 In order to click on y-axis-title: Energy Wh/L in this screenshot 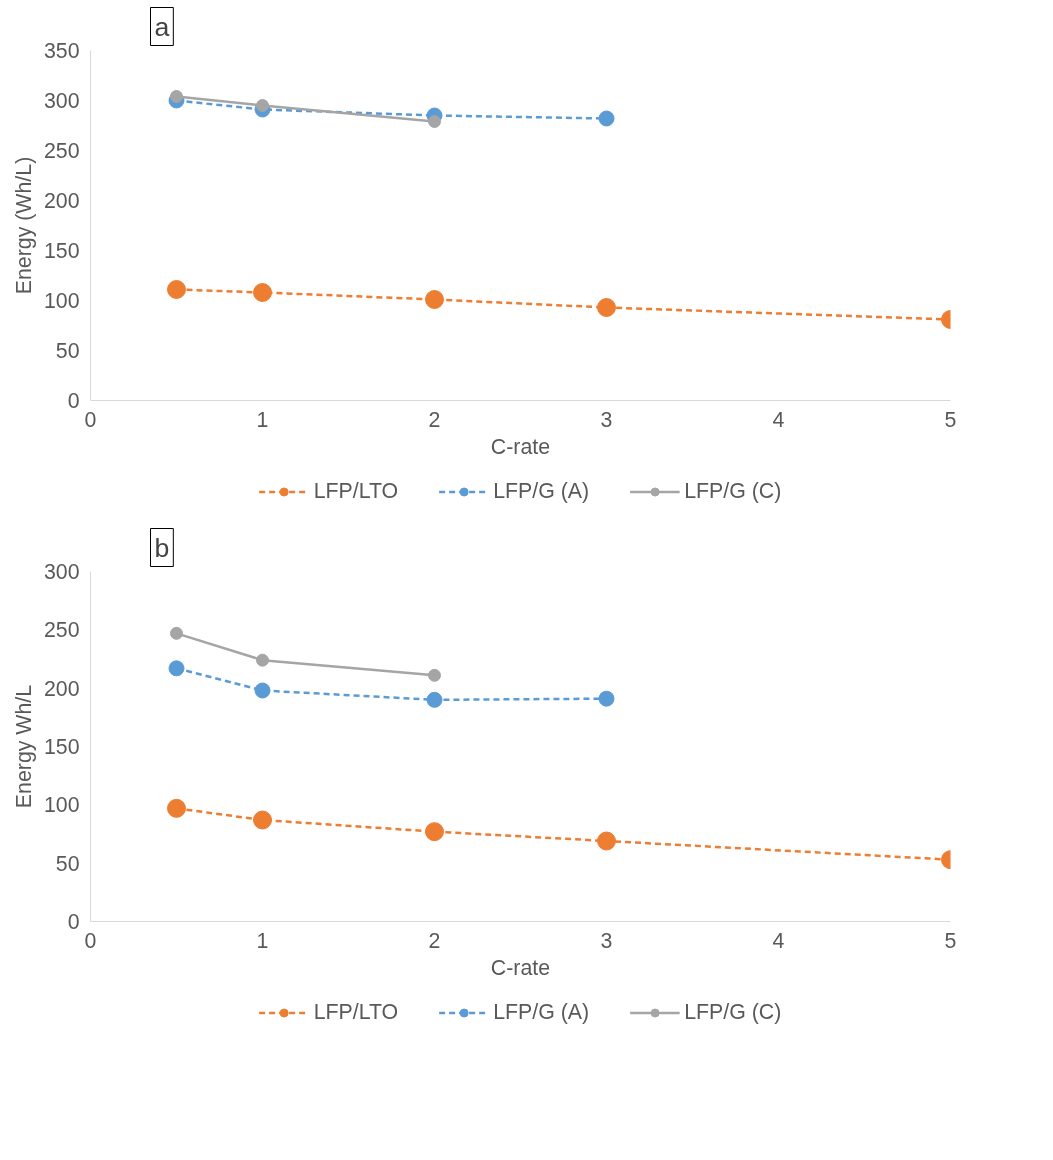, I will do `click(23, 746)`.